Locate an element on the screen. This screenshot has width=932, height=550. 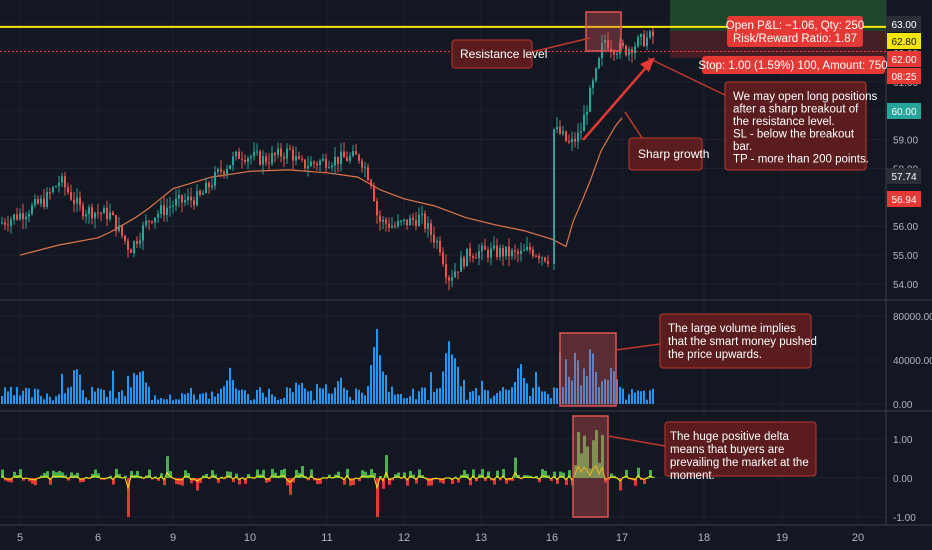
delta-highlight-box is located at coordinates (590, 466).